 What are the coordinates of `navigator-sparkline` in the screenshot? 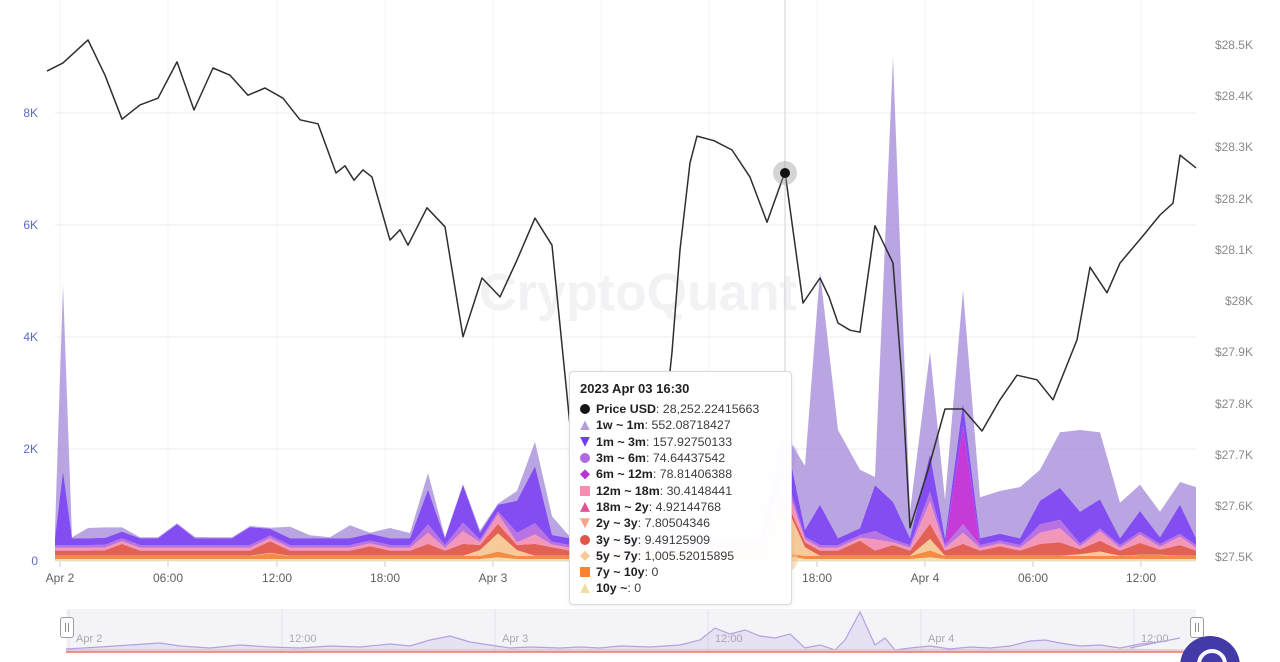 It's located at (631, 631).